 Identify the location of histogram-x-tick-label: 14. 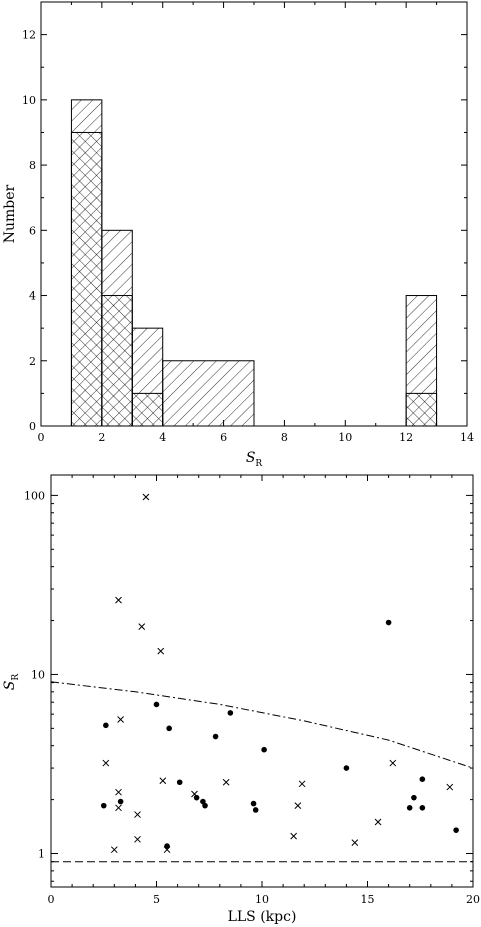
(467, 437).